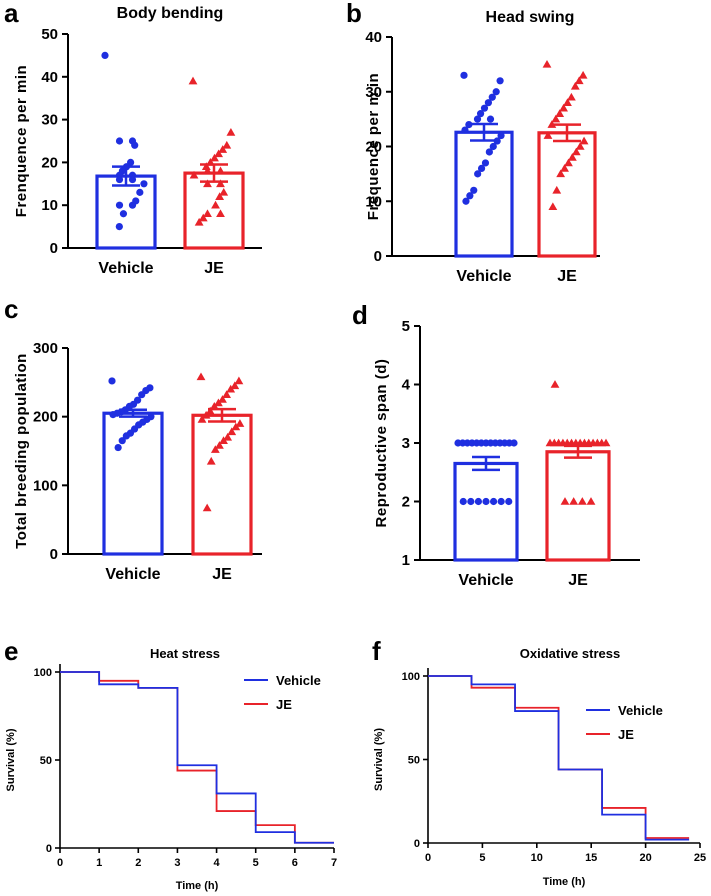  I want to click on y-axis-label: Frequence per m in, so click(373, 146).